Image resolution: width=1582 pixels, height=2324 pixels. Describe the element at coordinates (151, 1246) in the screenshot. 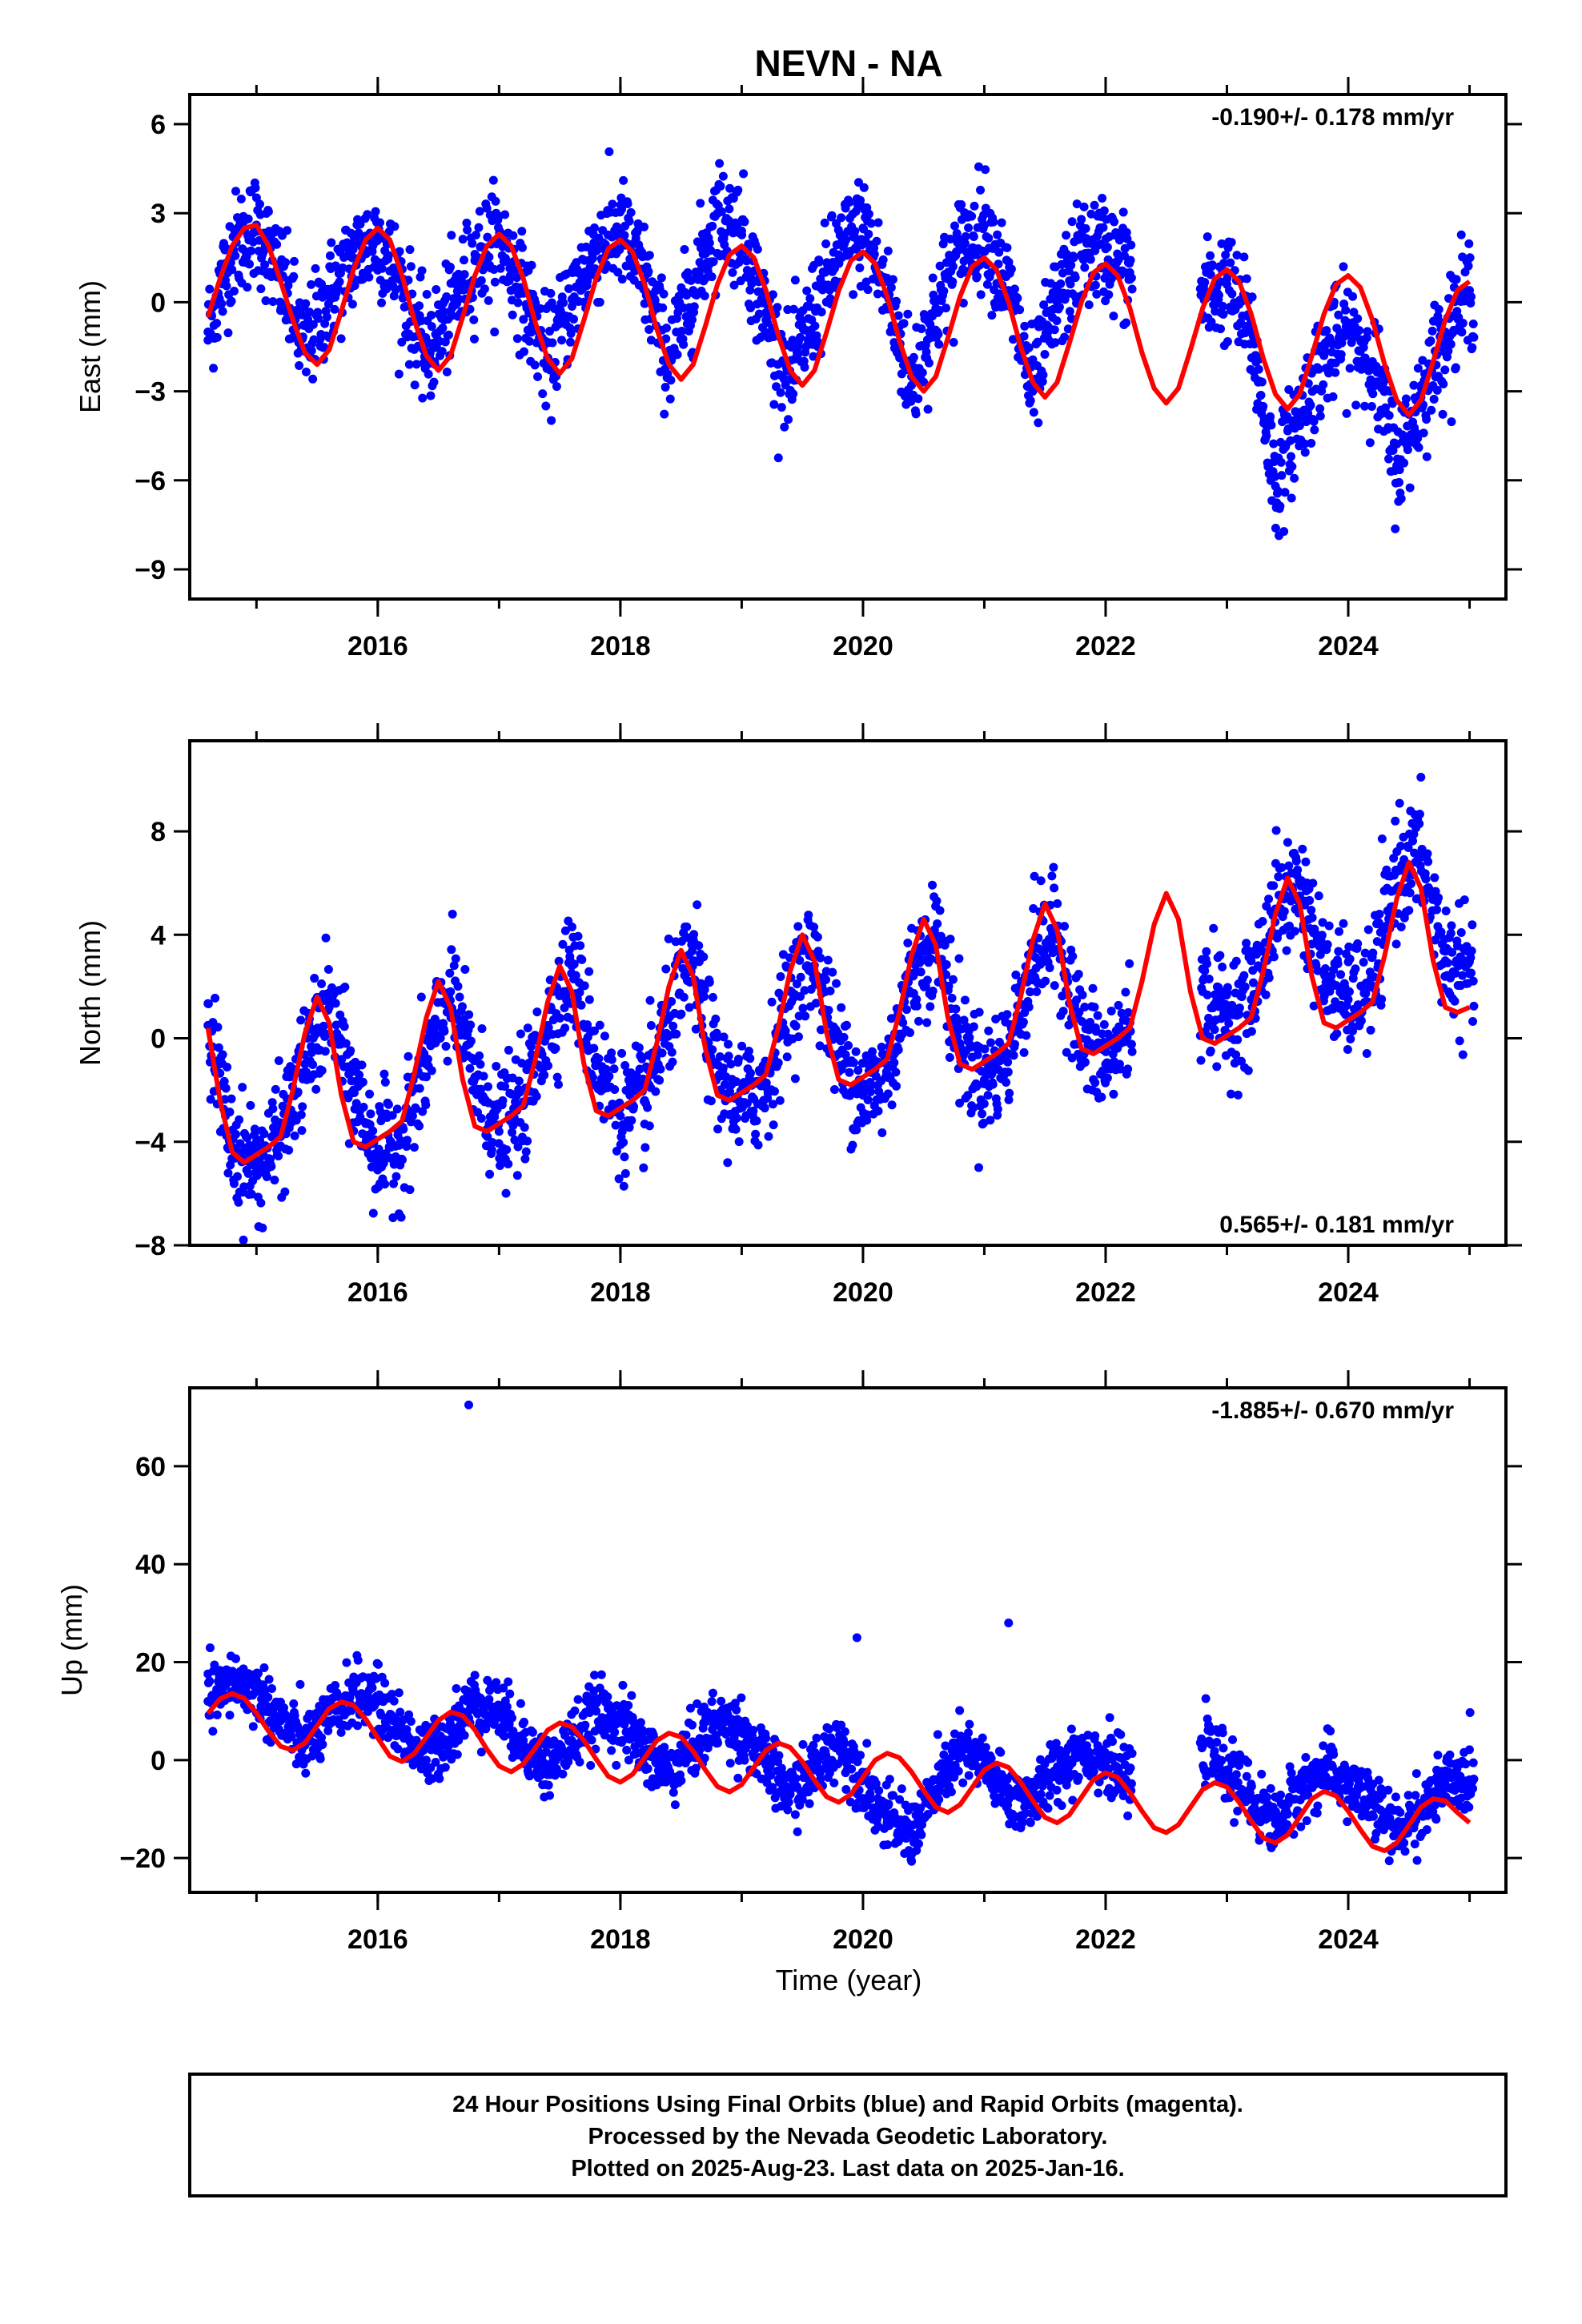

I see `y-tick-label: −8` at that location.